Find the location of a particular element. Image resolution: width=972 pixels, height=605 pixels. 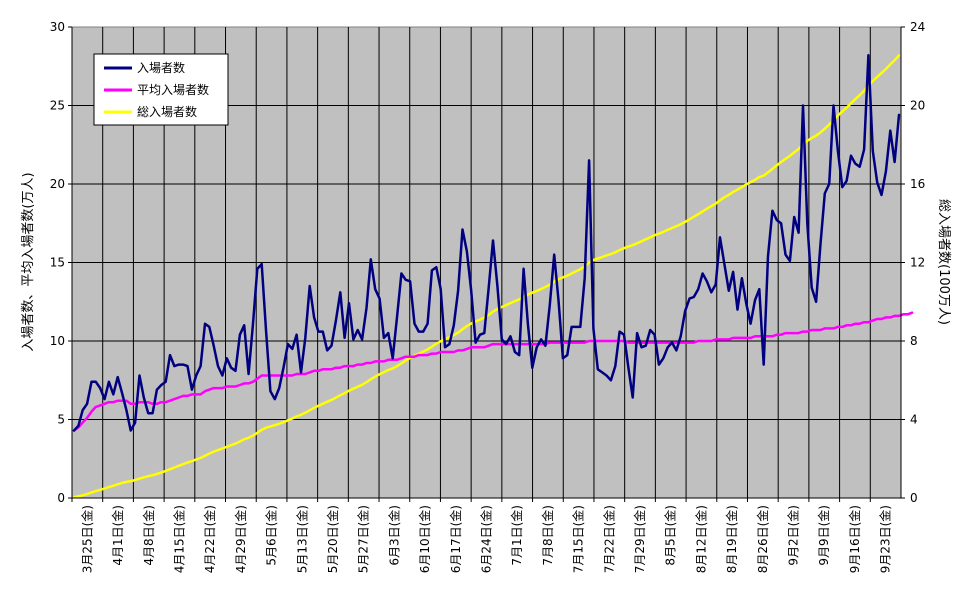

x-tick-label: 5月13日(金) is located at coordinates (301, 539).